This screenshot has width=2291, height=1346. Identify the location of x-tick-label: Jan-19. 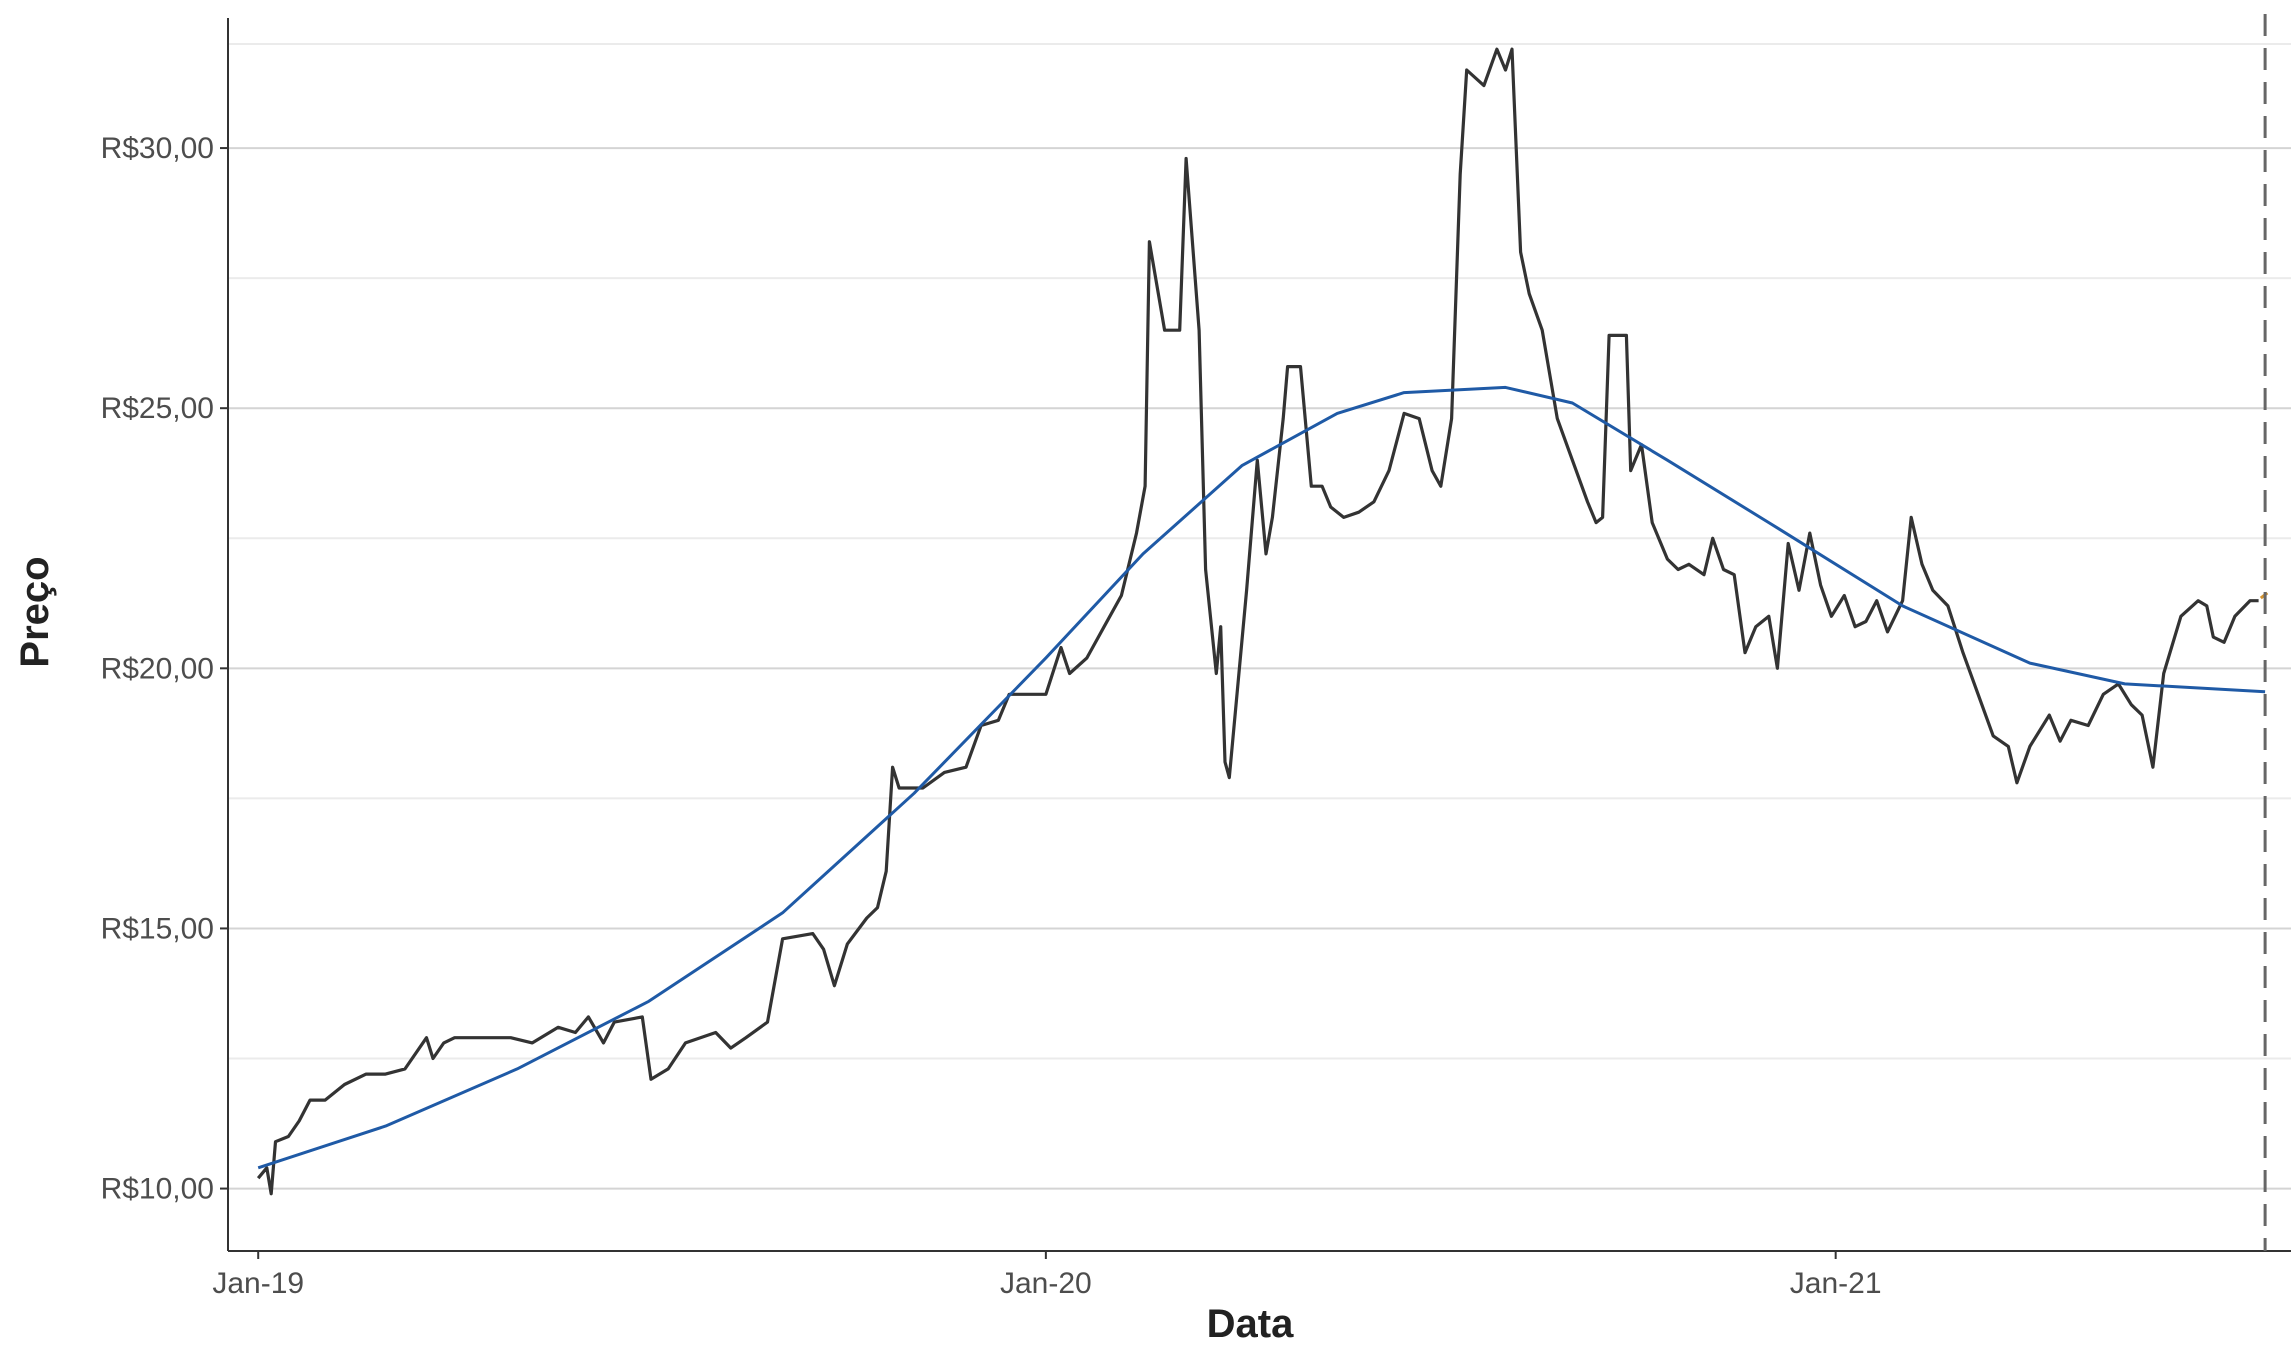
(258, 1283).